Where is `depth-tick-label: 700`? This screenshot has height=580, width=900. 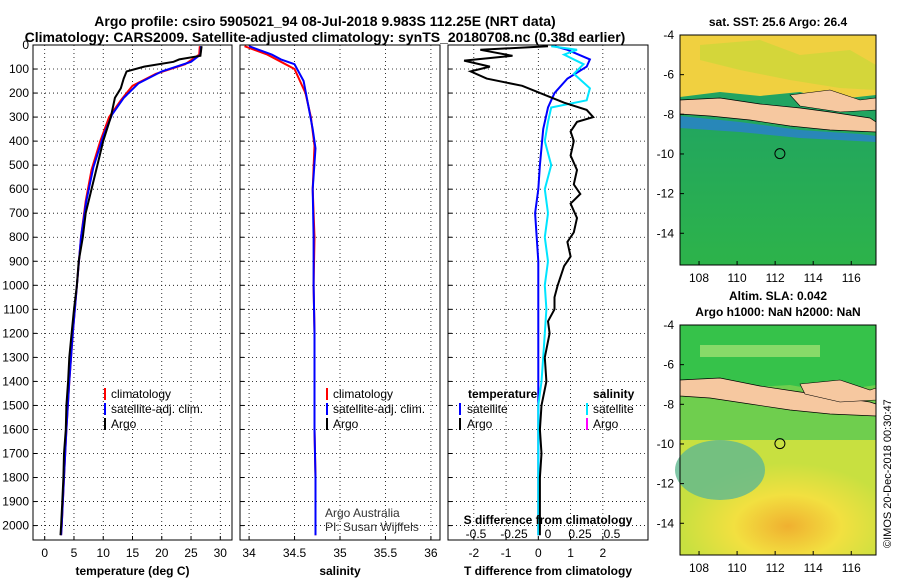 depth-tick-label: 700 is located at coordinates (19, 213).